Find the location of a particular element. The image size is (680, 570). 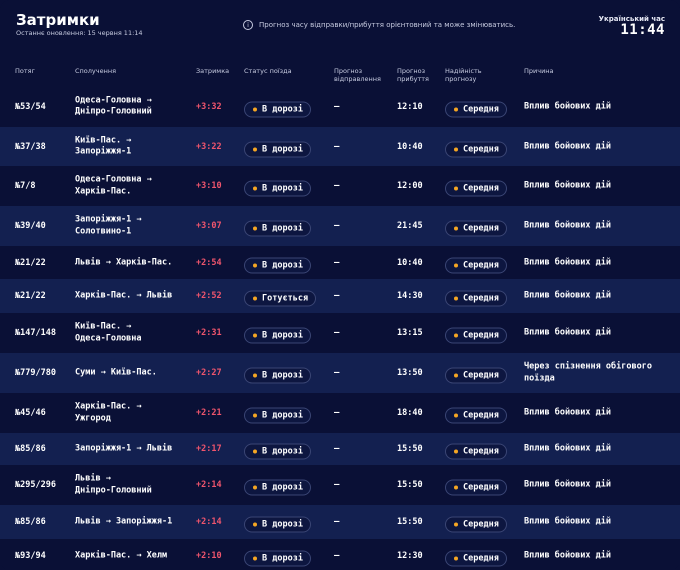

column-status: Статус поїзда is located at coordinates (268, 71).